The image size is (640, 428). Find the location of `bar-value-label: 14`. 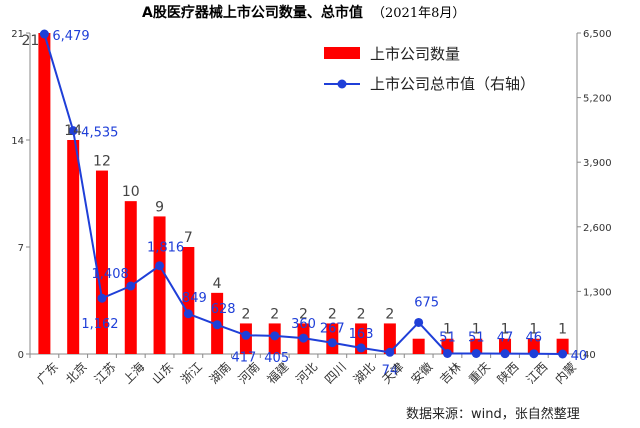

bar-value-label: 14 is located at coordinates (73, 131).